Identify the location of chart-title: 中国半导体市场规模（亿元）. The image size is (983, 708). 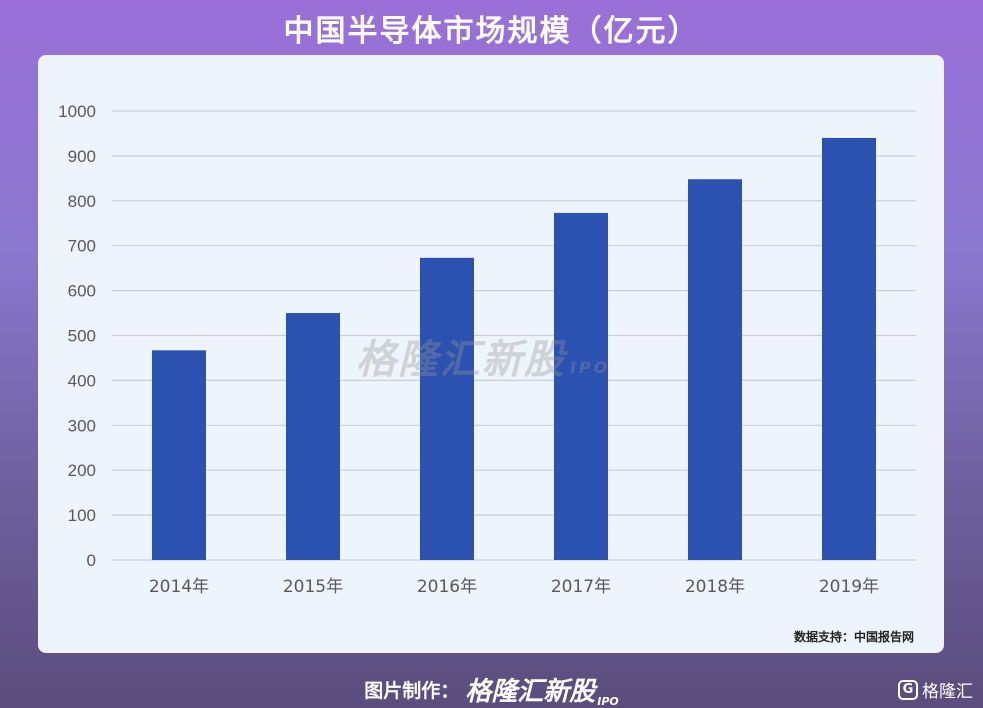
(491, 31).